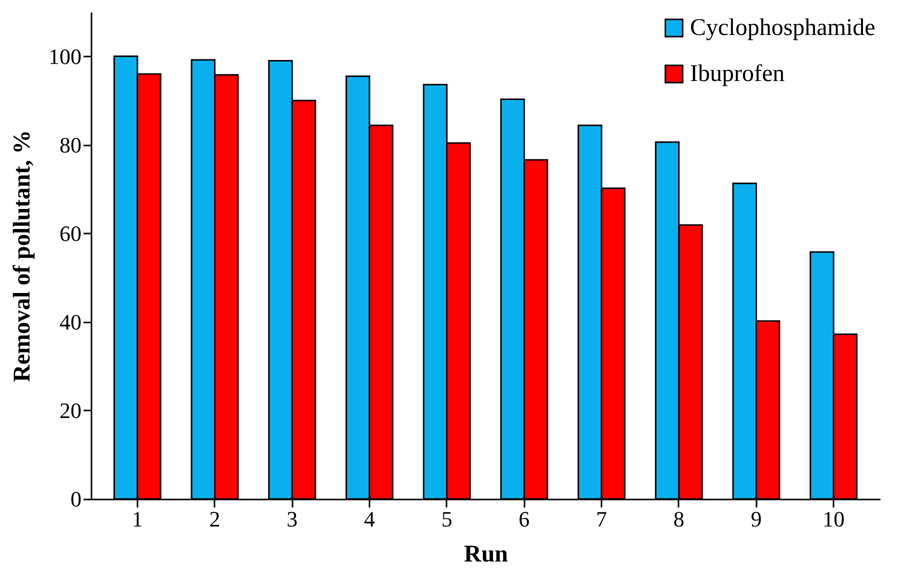 This screenshot has width=911, height=588. What do you see at coordinates (76, 499) in the screenshot?
I see `y-tick-label: 0` at bounding box center [76, 499].